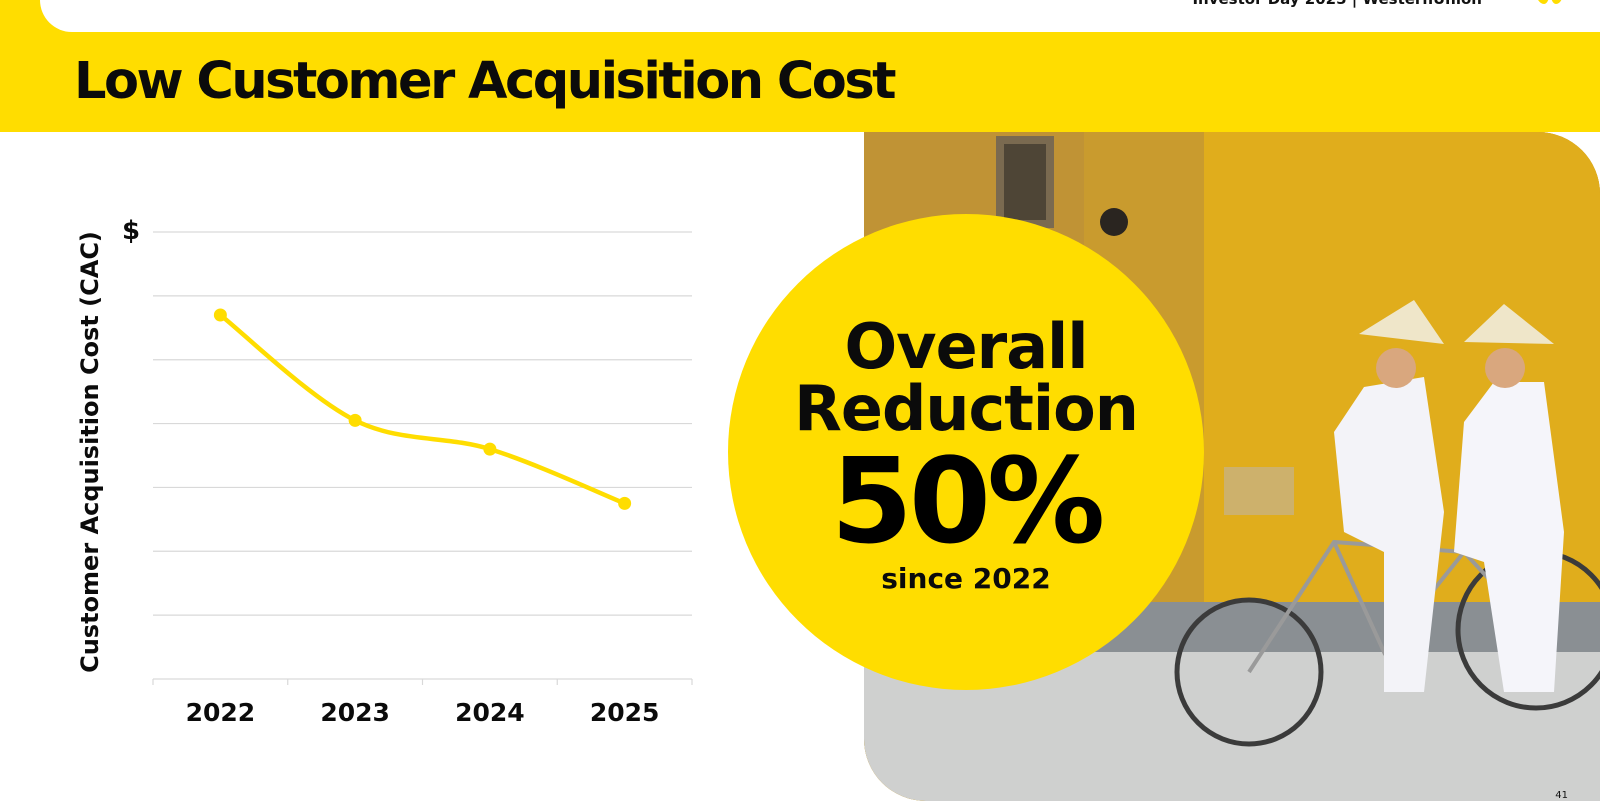 The width and height of the screenshot is (1600, 801). What do you see at coordinates (625, 712) in the screenshot?
I see `x-tick-label: 2025` at bounding box center [625, 712].